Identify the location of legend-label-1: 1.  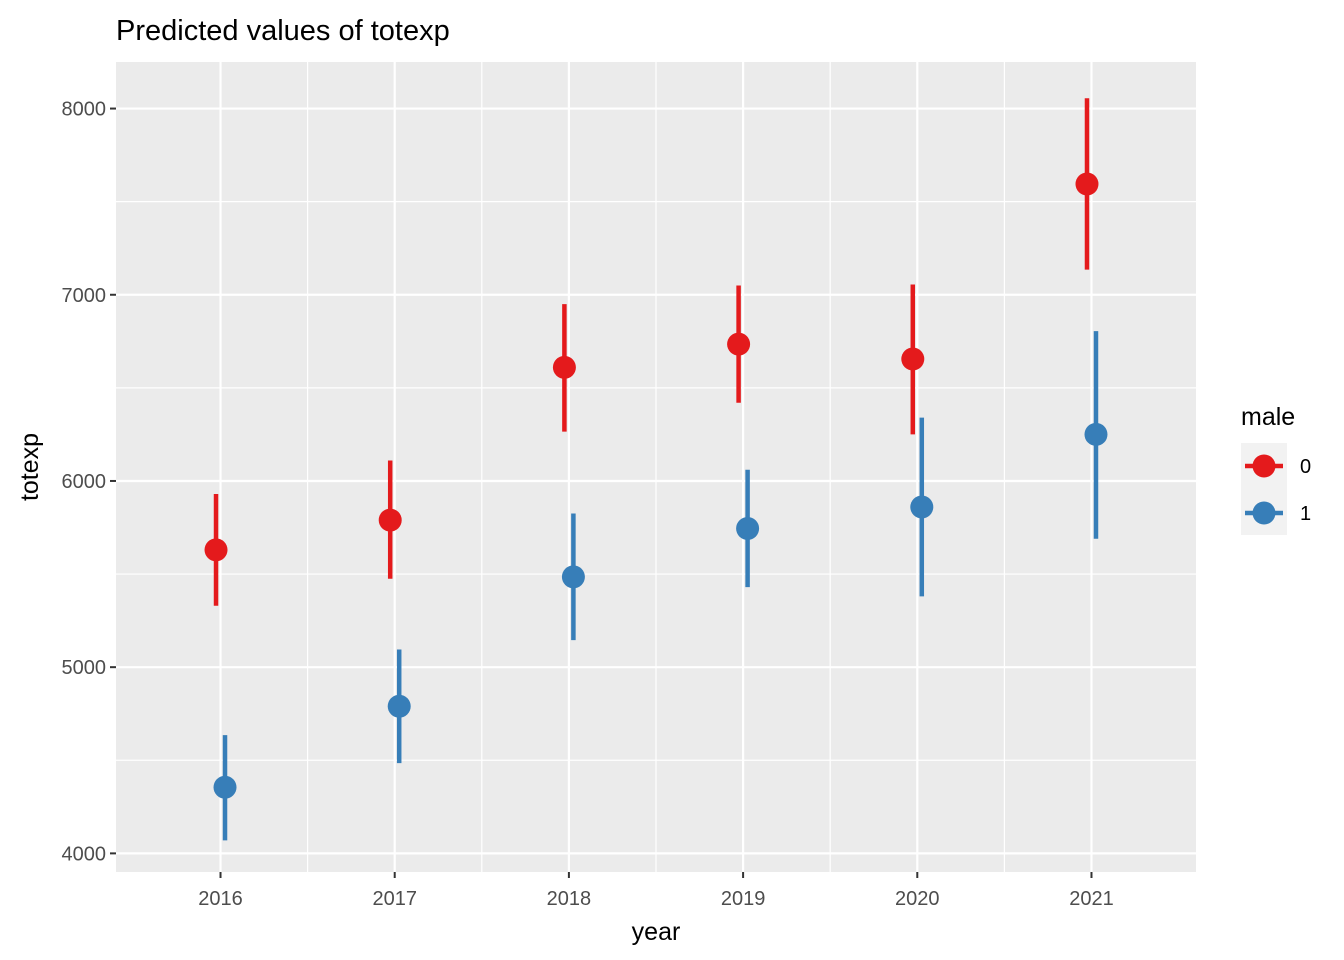
(1305, 514).